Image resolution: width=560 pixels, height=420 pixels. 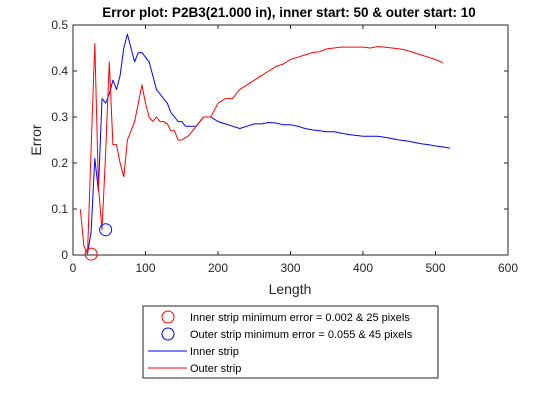 What do you see at coordinates (64, 255) in the screenshot?
I see `y-tick-label: 0` at bounding box center [64, 255].